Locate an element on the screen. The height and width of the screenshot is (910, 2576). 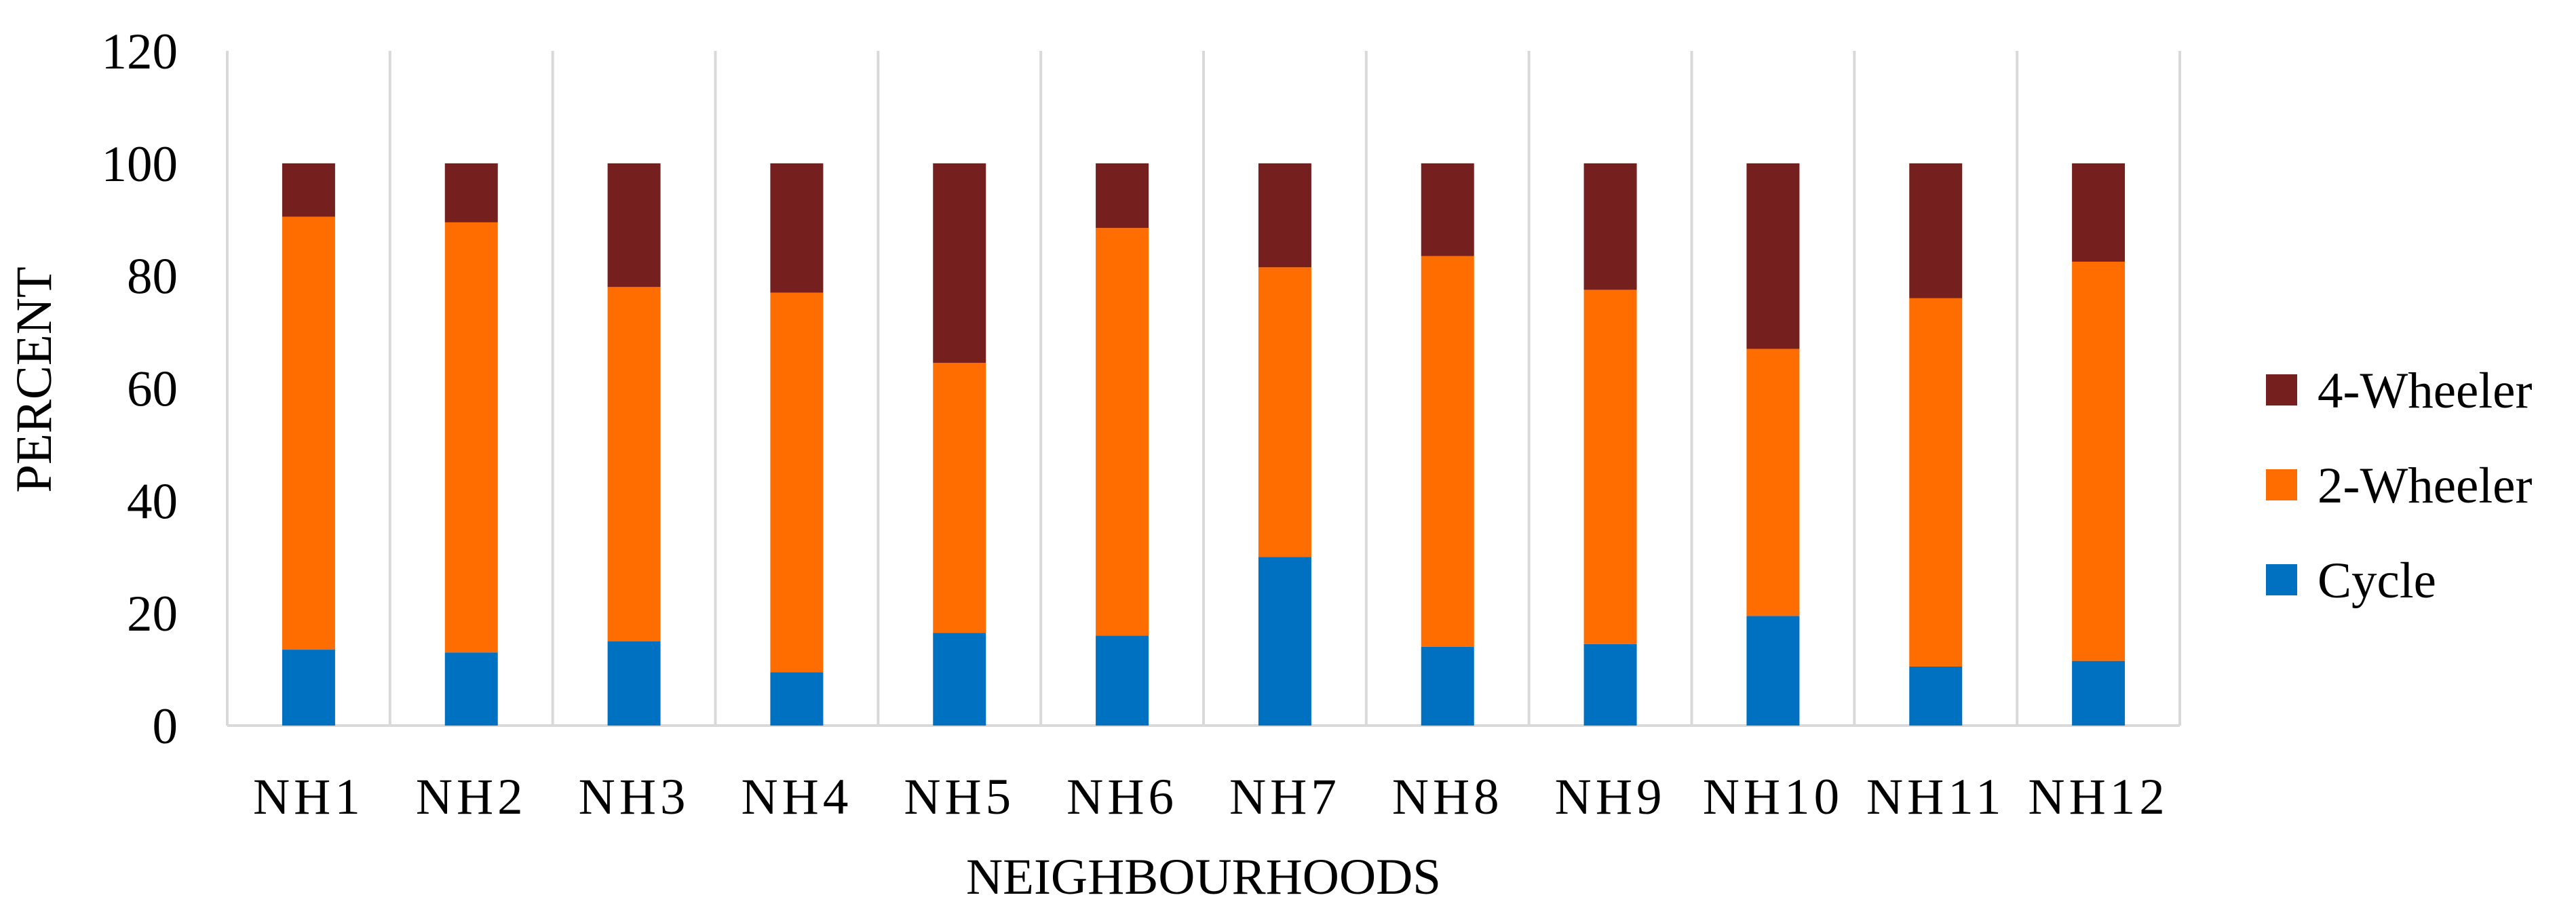
bar-segment-4-wheeler-nh6 is located at coordinates (1122, 196).